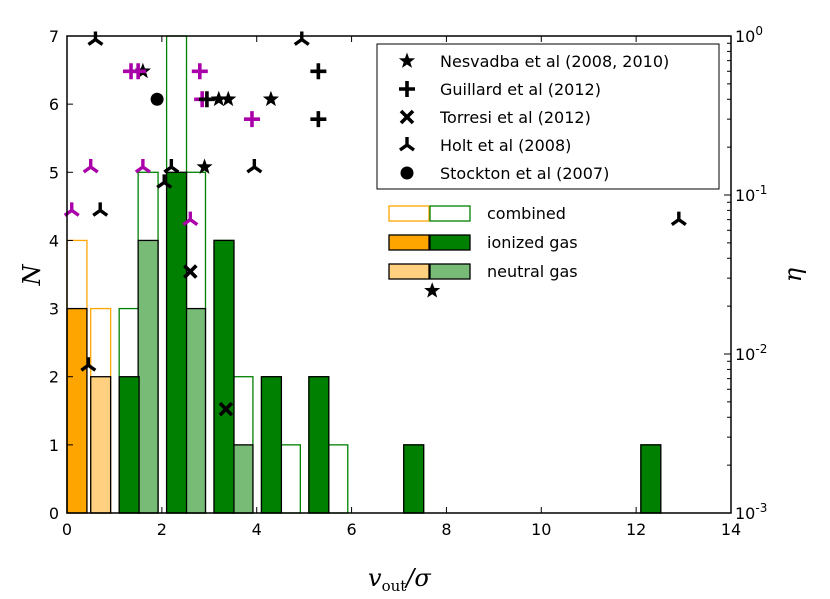 Image resolution: width=830 pixels, height=599 pixels. I want to click on legend-marker-tri, so click(407, 144).